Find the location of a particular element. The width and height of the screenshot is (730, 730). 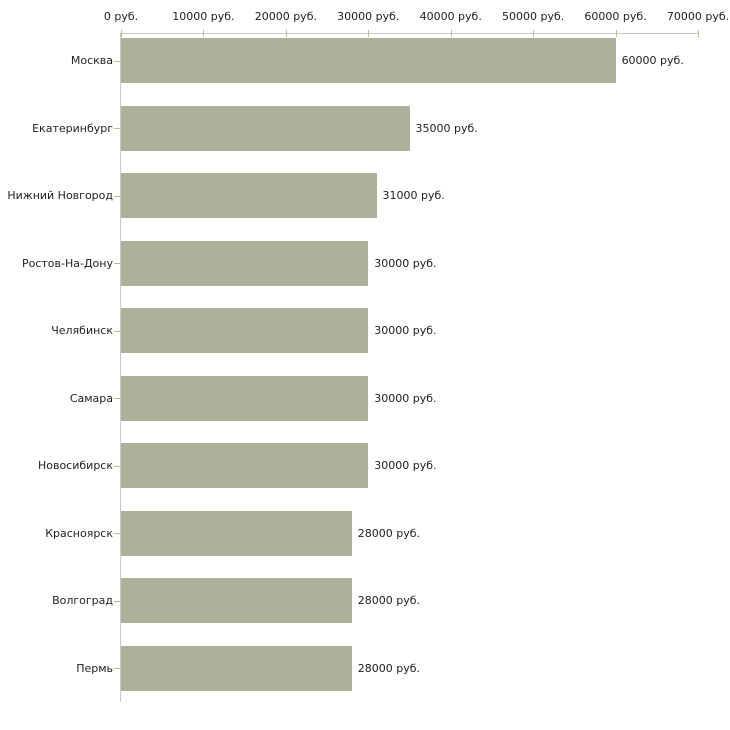

x-tick-label: 10000 руб. is located at coordinates (203, 16).